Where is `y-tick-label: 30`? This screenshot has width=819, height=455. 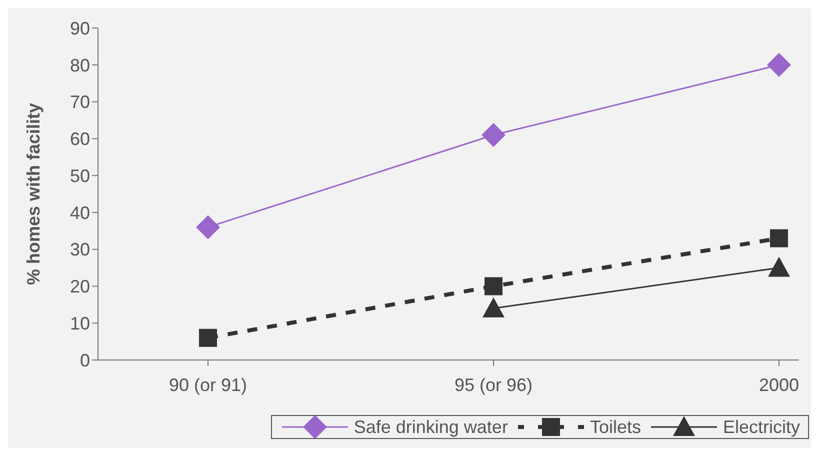
y-tick-label: 30 is located at coordinates (80, 250).